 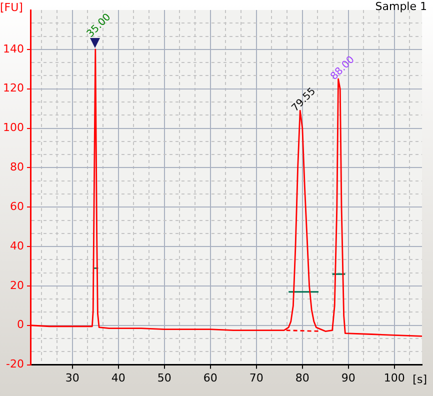 I want to click on y-tick-label: 80, so click(x=17, y=167).